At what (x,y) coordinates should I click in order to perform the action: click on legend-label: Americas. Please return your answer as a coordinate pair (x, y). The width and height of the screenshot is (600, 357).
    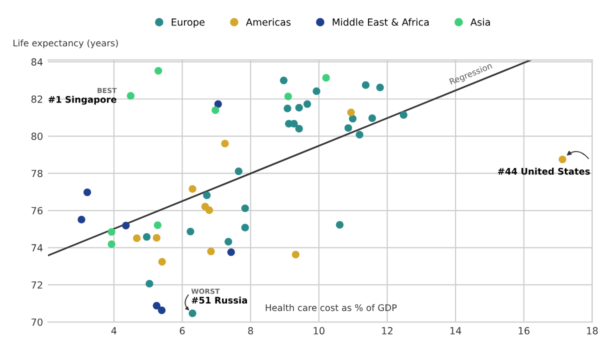
    Looking at the image, I should click on (268, 22).